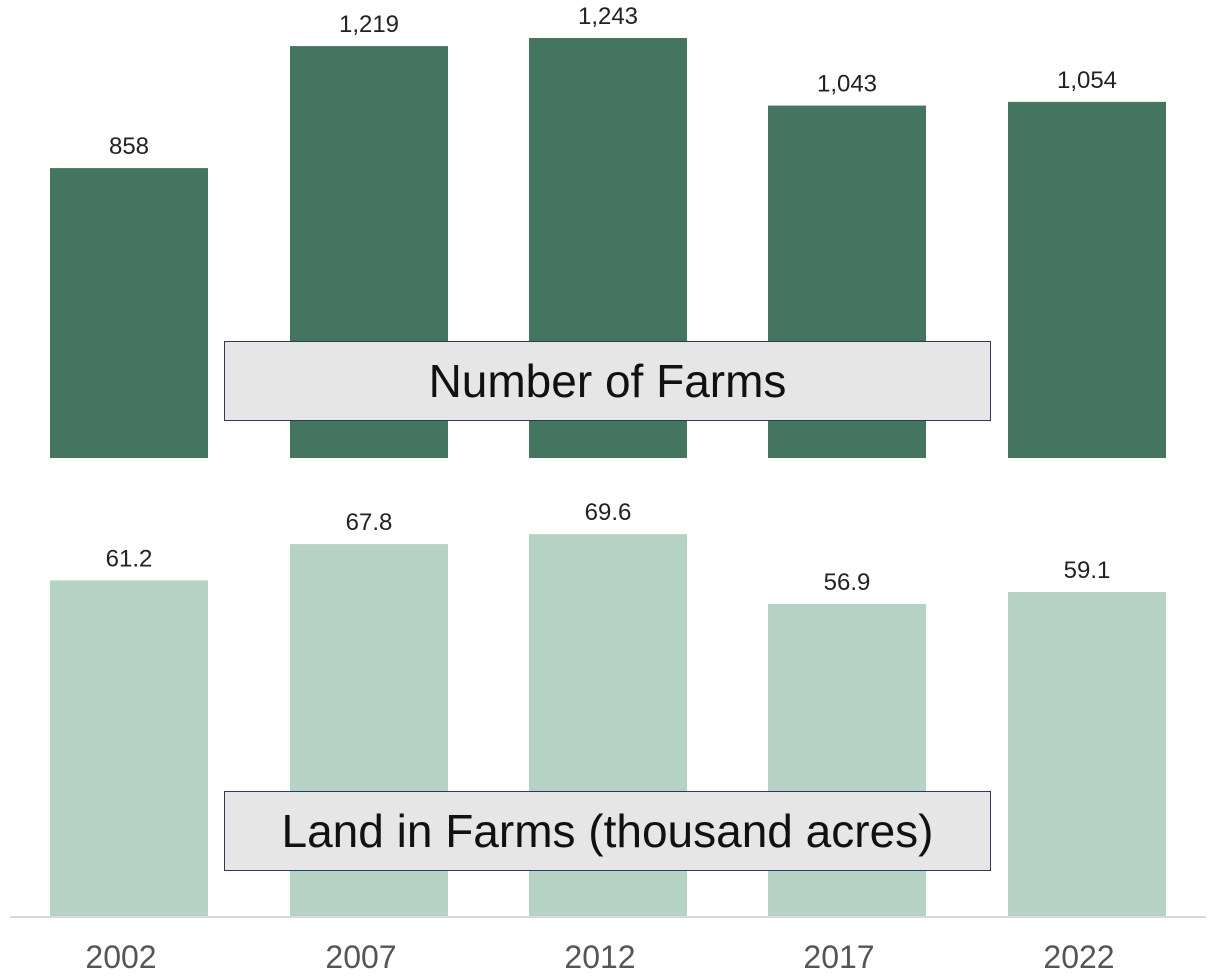 This screenshot has height=976, width=1208. Describe the element at coordinates (838, 957) in the screenshot. I see `x-tick-label-2017: 2017` at that location.